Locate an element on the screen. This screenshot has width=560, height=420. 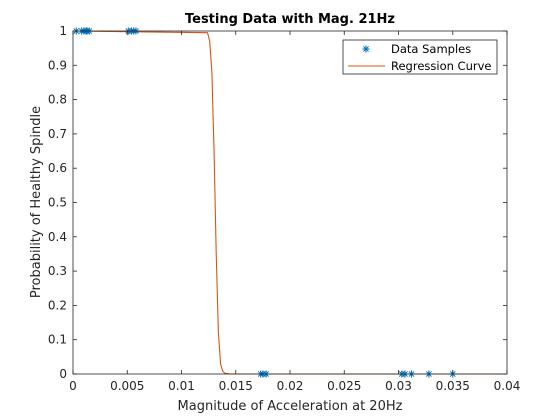
y-tick-label: 1 is located at coordinates (63, 31).